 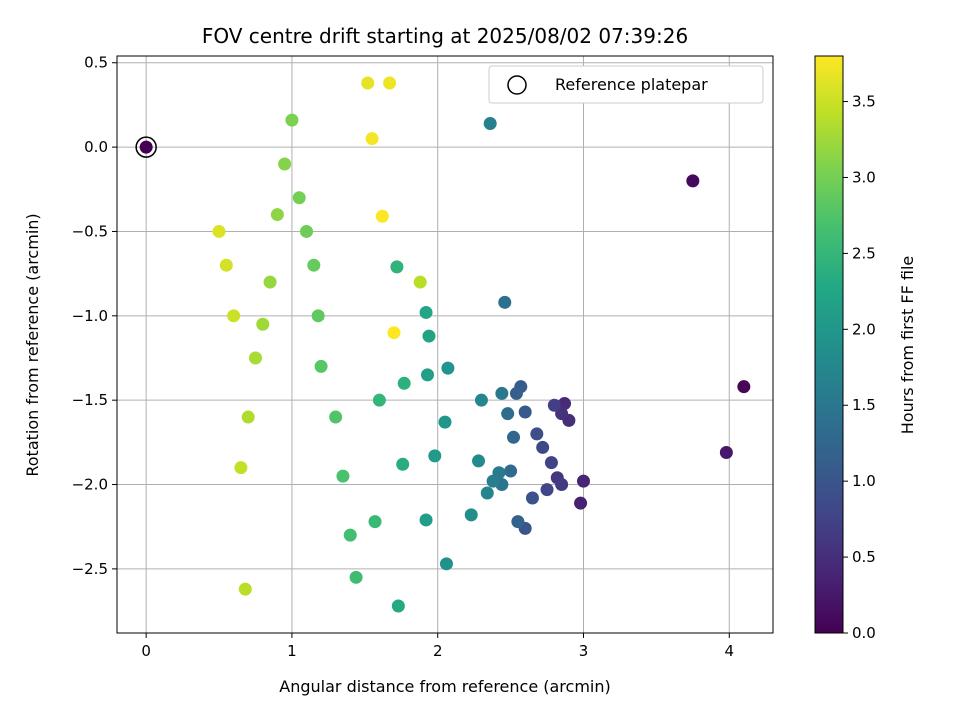 I want to click on y-tick-label: −1.5, so click(x=90, y=400).